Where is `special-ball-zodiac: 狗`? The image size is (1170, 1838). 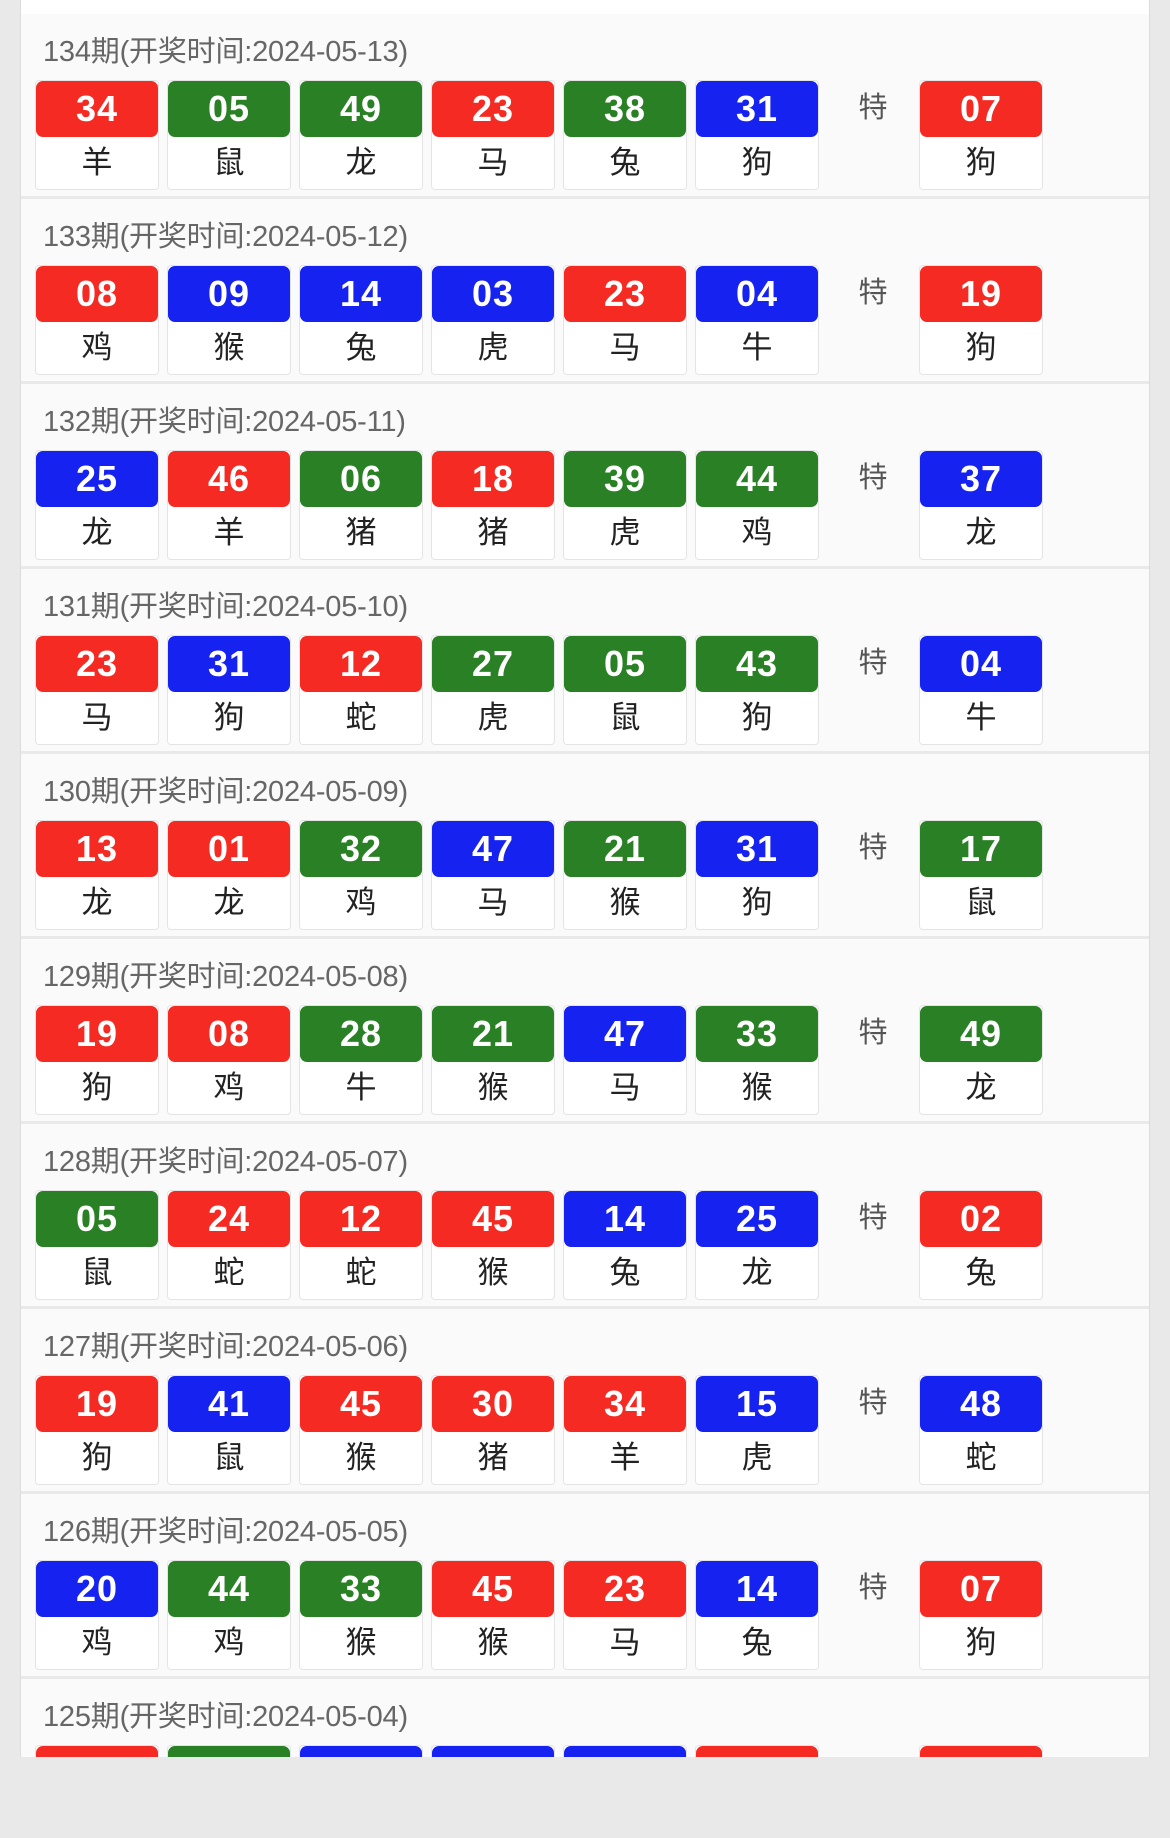
special-ball-zodiac: 狗 is located at coordinates (981, 348).